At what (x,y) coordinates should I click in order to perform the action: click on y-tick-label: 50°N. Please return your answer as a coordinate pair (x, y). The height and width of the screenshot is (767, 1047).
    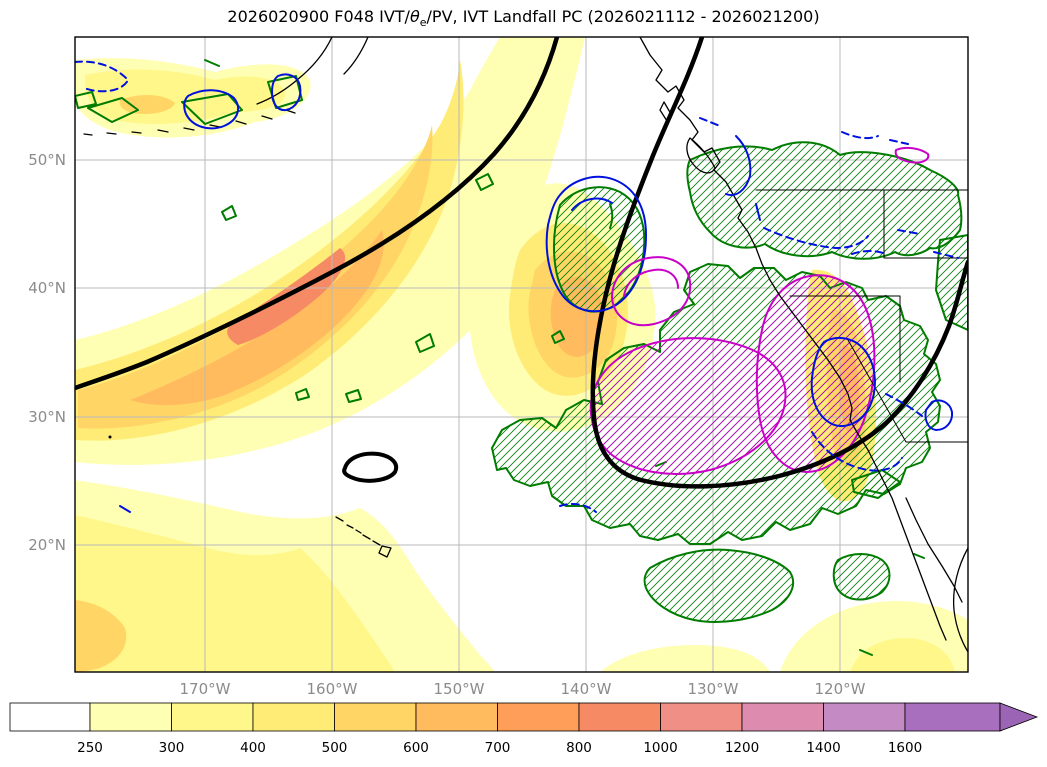
    Looking at the image, I should click on (47, 160).